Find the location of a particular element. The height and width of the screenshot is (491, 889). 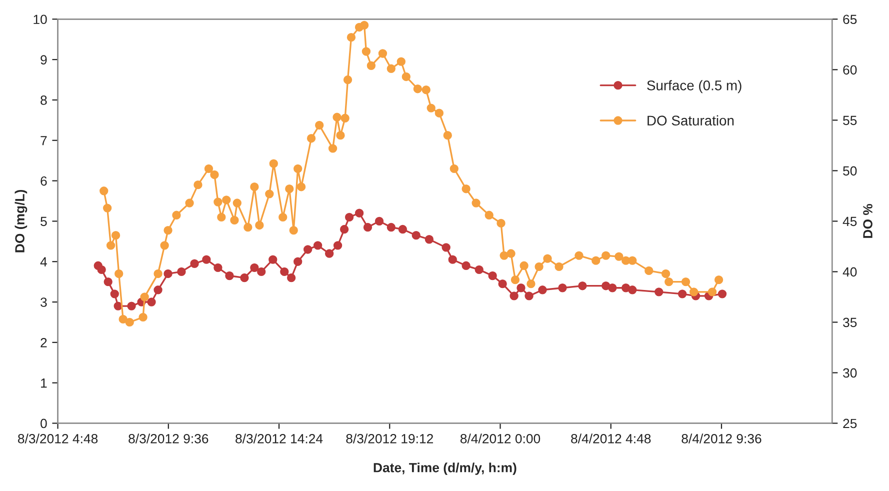

y-tick-label: 8 is located at coordinates (43, 100).